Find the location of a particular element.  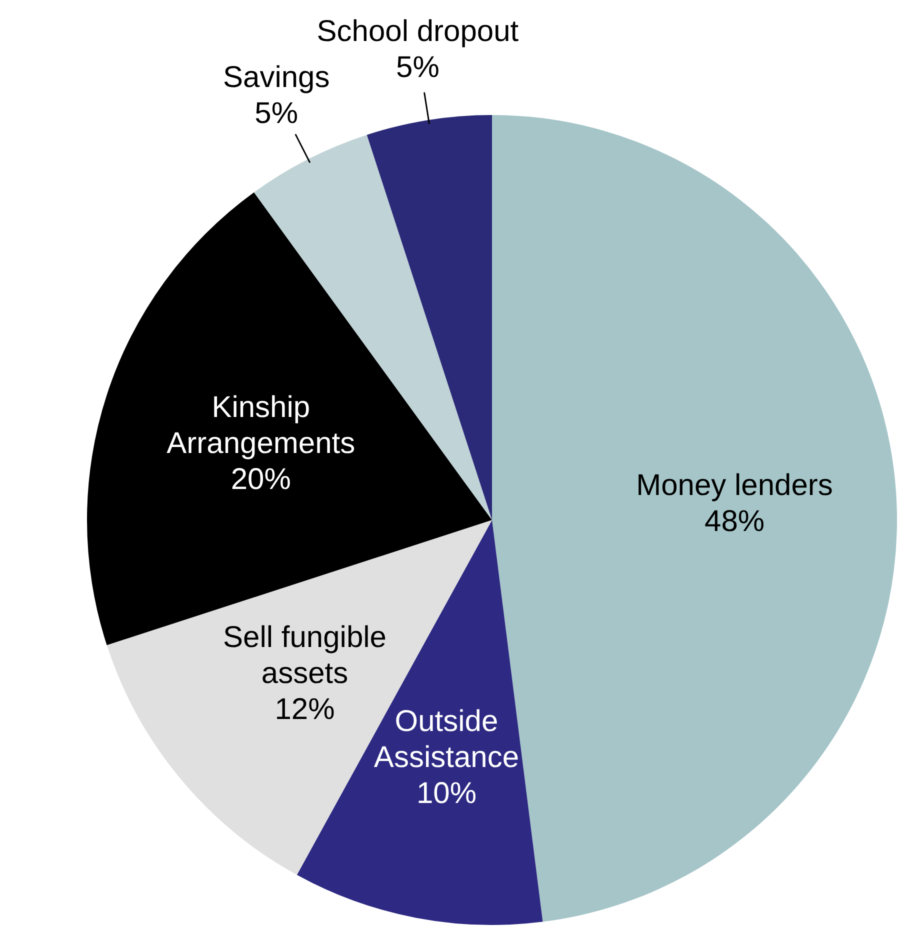

data-label: 10% is located at coordinates (446, 793).